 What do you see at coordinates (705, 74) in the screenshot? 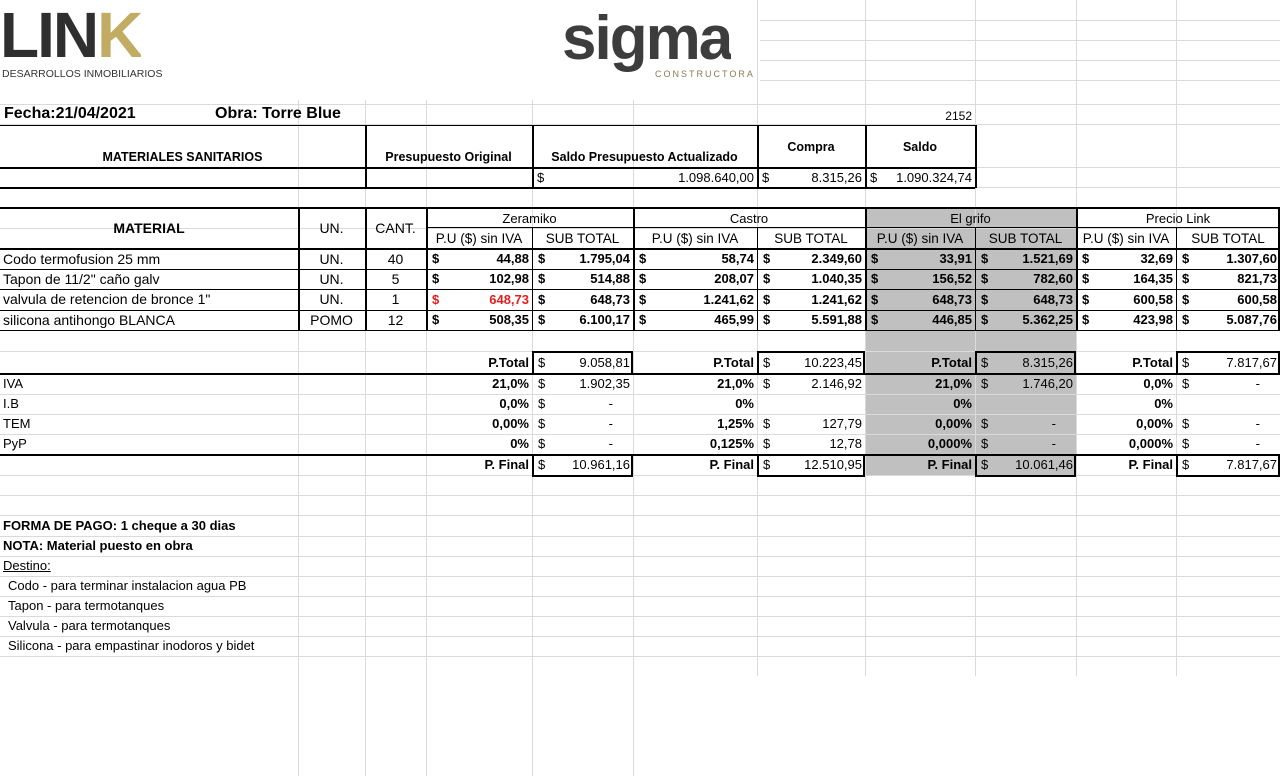
I see `sigma-logo-subtitle: CONSTRUCTORA` at bounding box center [705, 74].